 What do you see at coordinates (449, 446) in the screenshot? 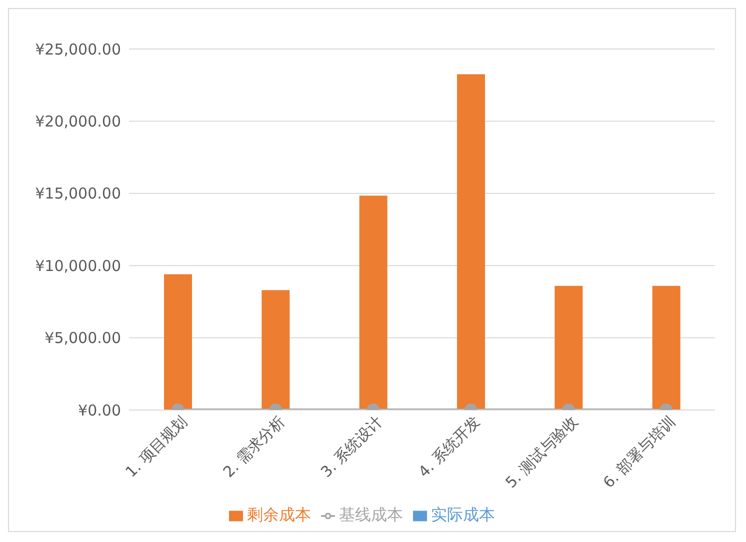
I see `x-tick-label: 4. 系统开发` at bounding box center [449, 446].